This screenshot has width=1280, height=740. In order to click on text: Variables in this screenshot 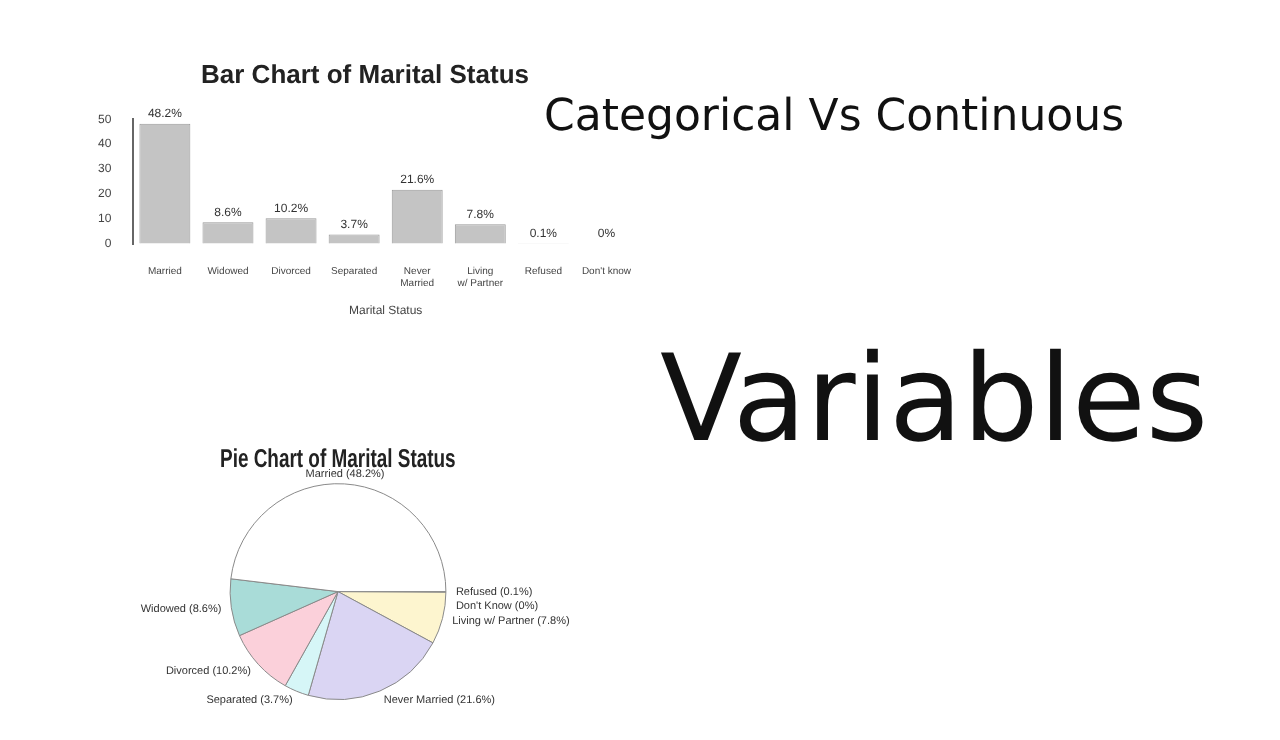, I will do `click(934, 400)`.